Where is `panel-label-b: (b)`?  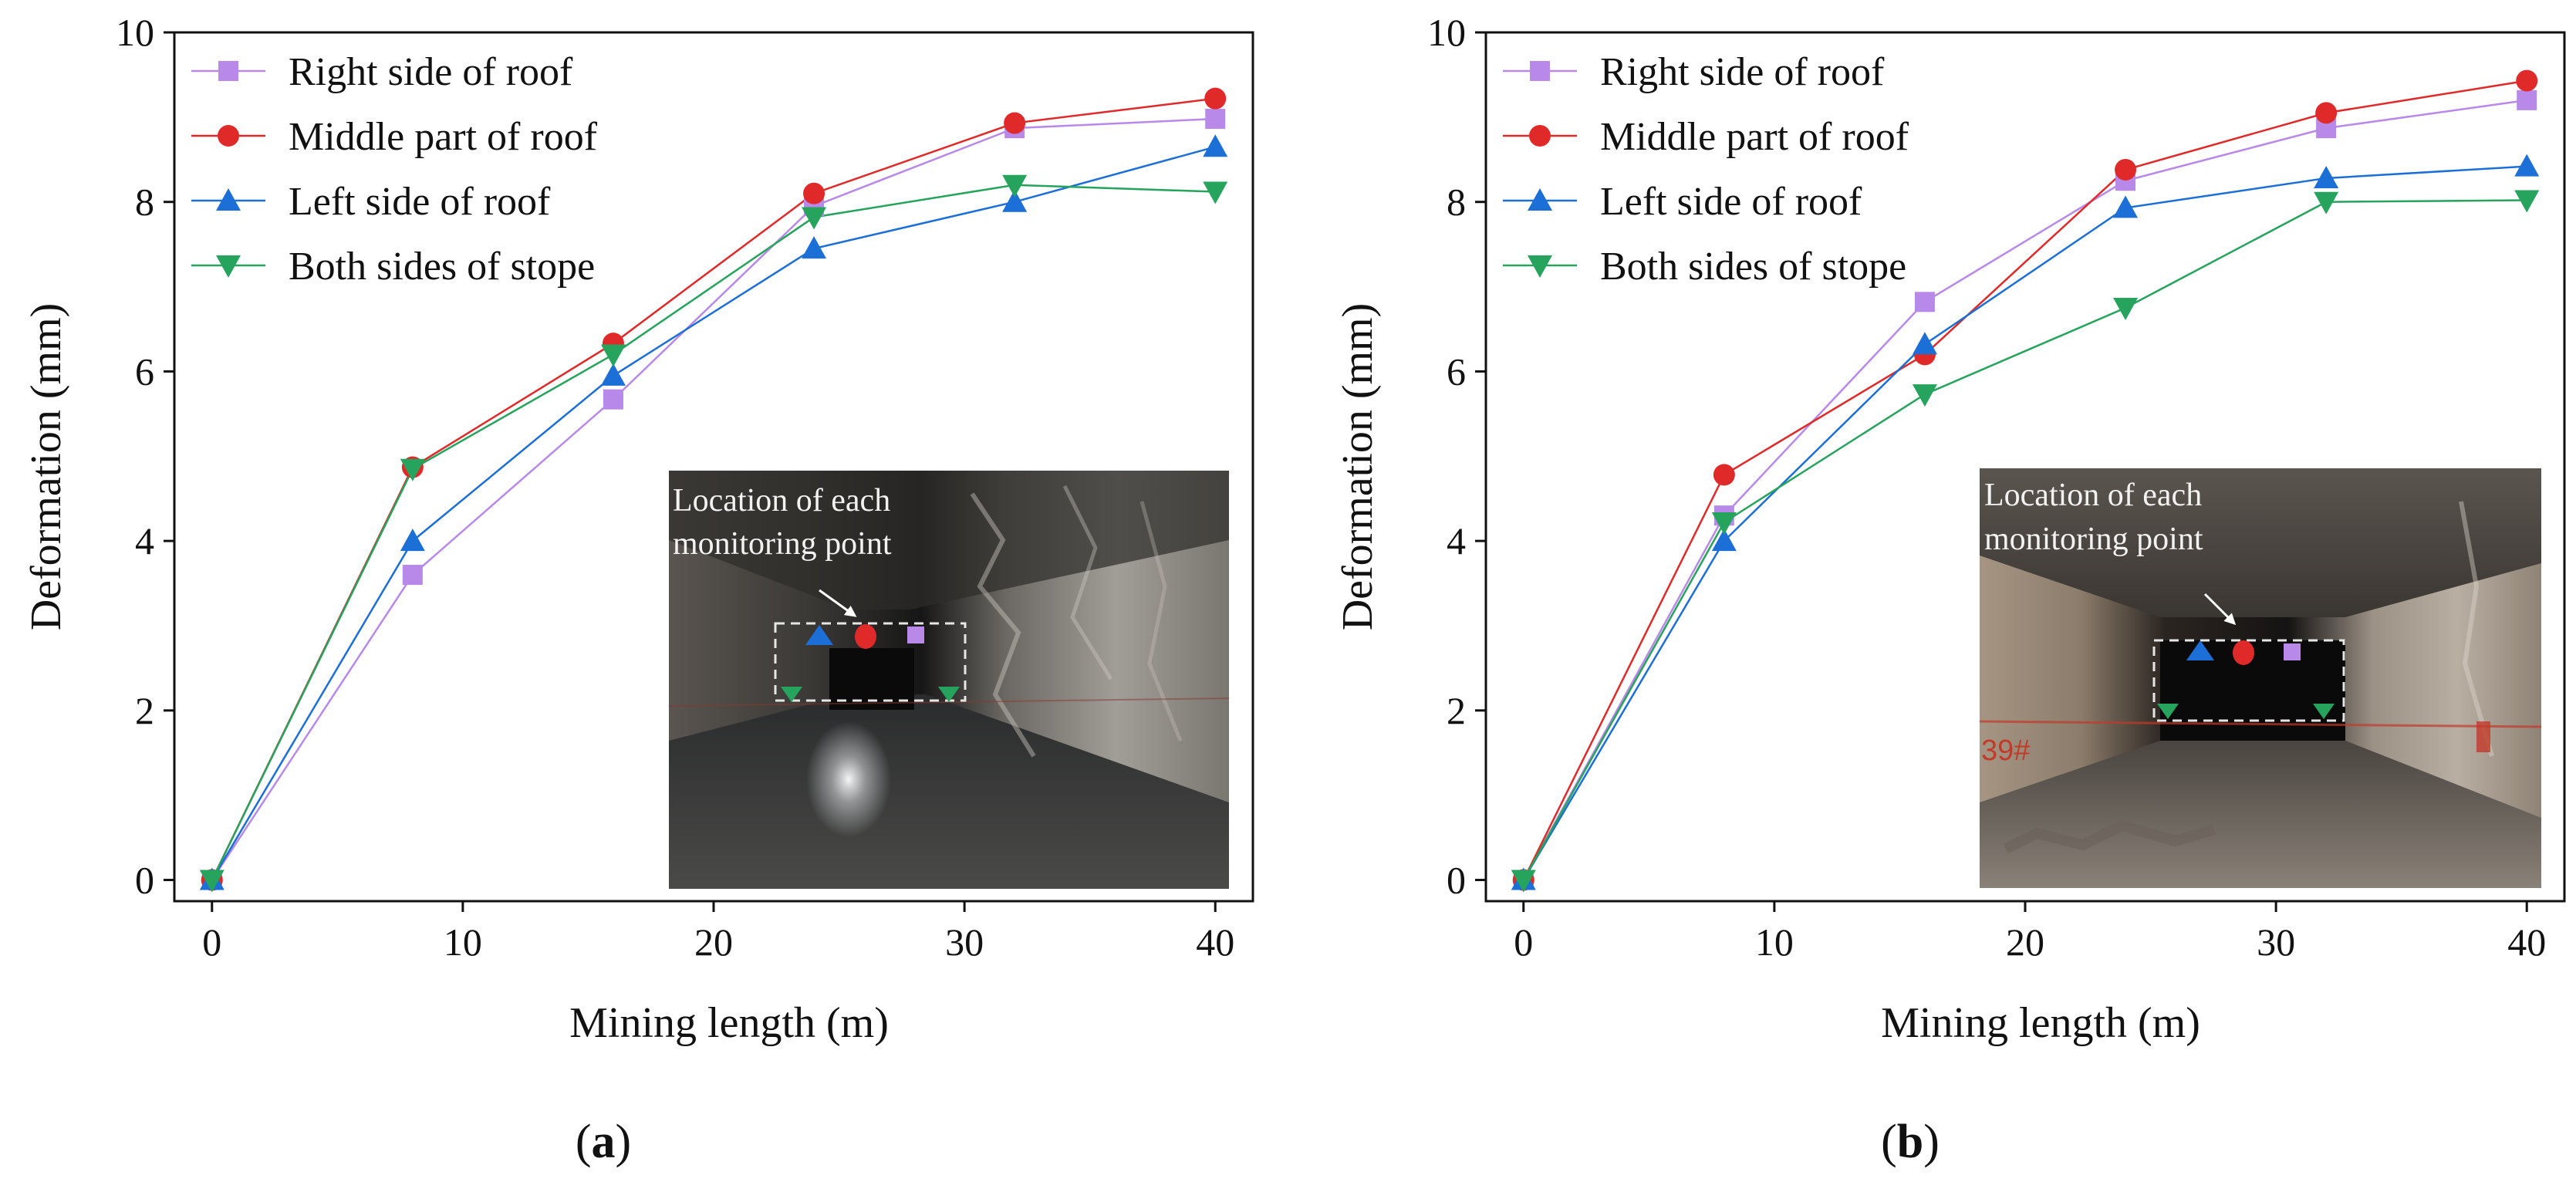
panel-label-b: (b) is located at coordinates (1911, 1142).